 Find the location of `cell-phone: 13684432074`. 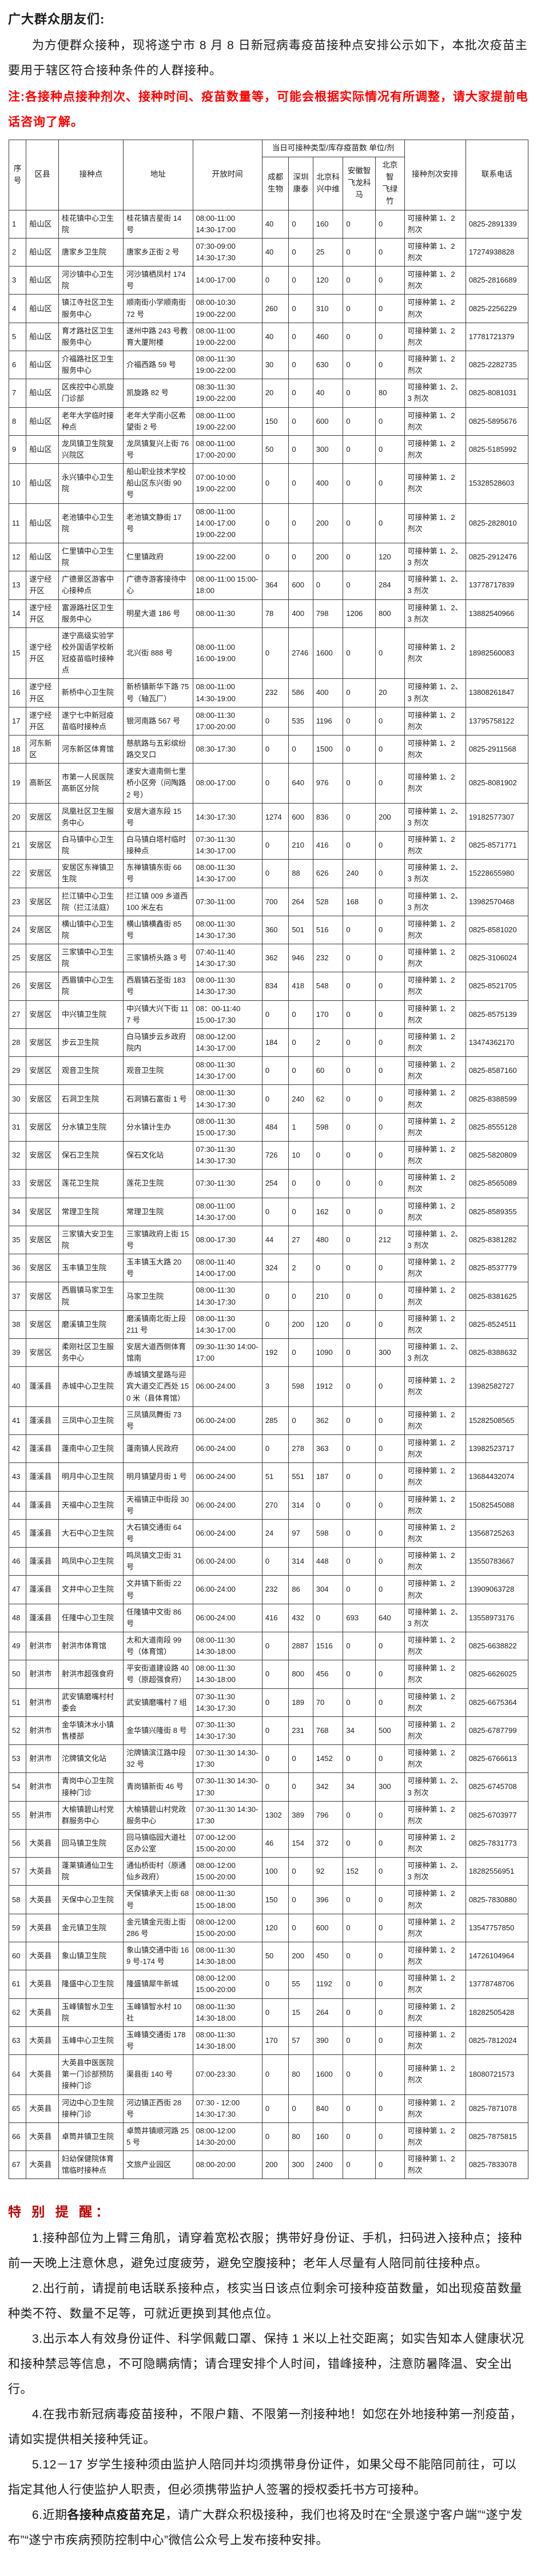

cell-phone: 13684432074 is located at coordinates (497, 1477).